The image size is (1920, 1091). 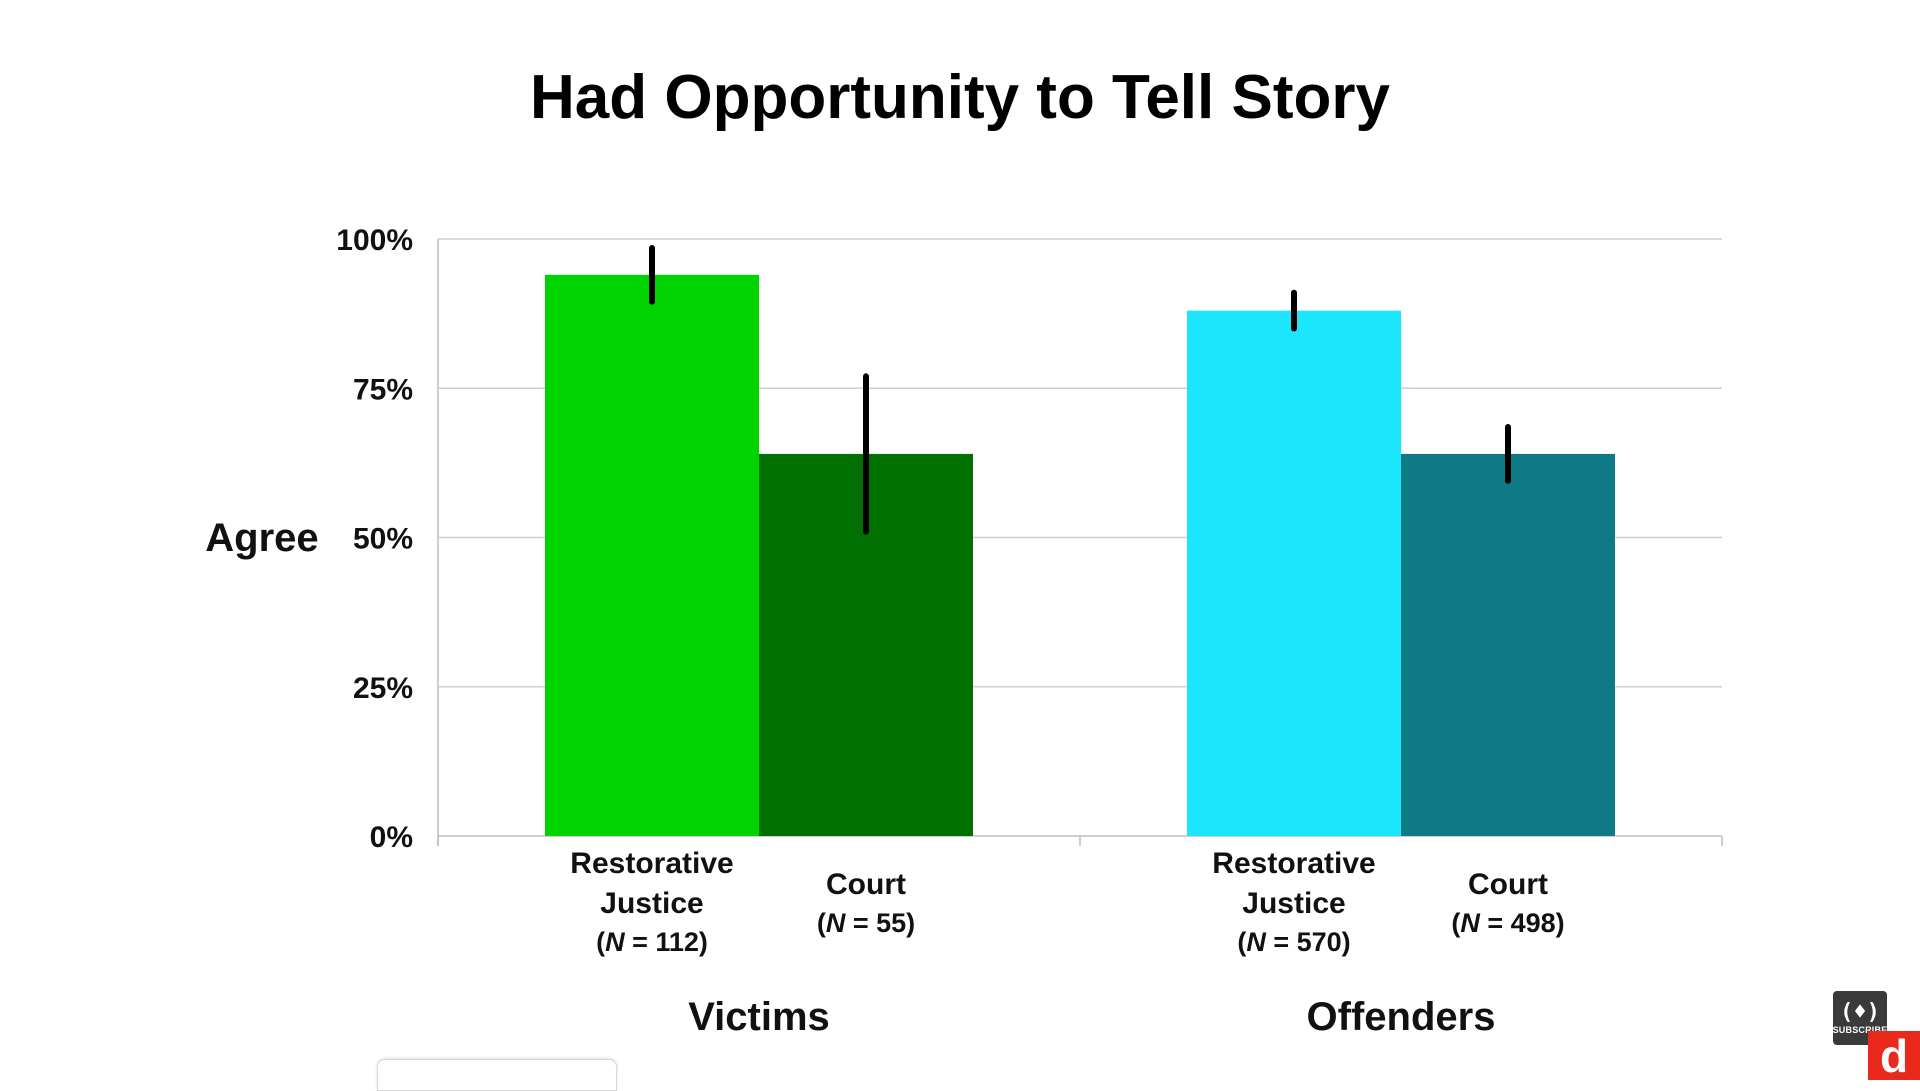 I want to click on subscribe-label: SUBSCRIBE, so click(x=1860, y=1030).